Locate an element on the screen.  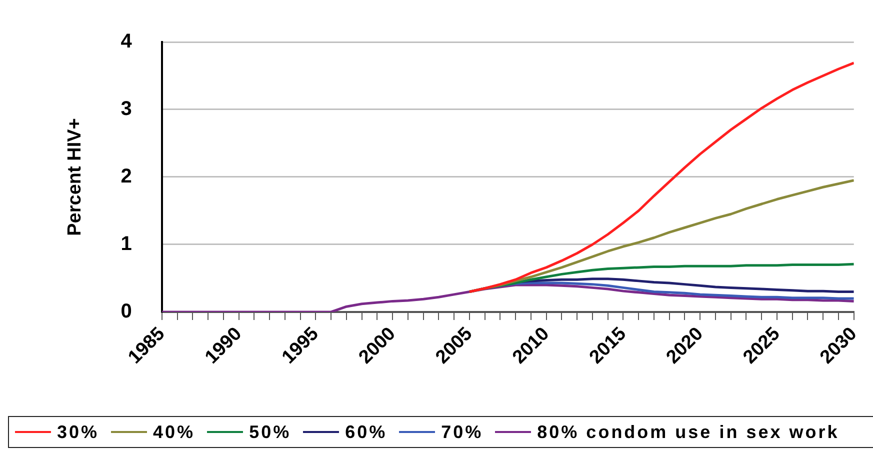
legend-label: 40% is located at coordinates (174, 432).